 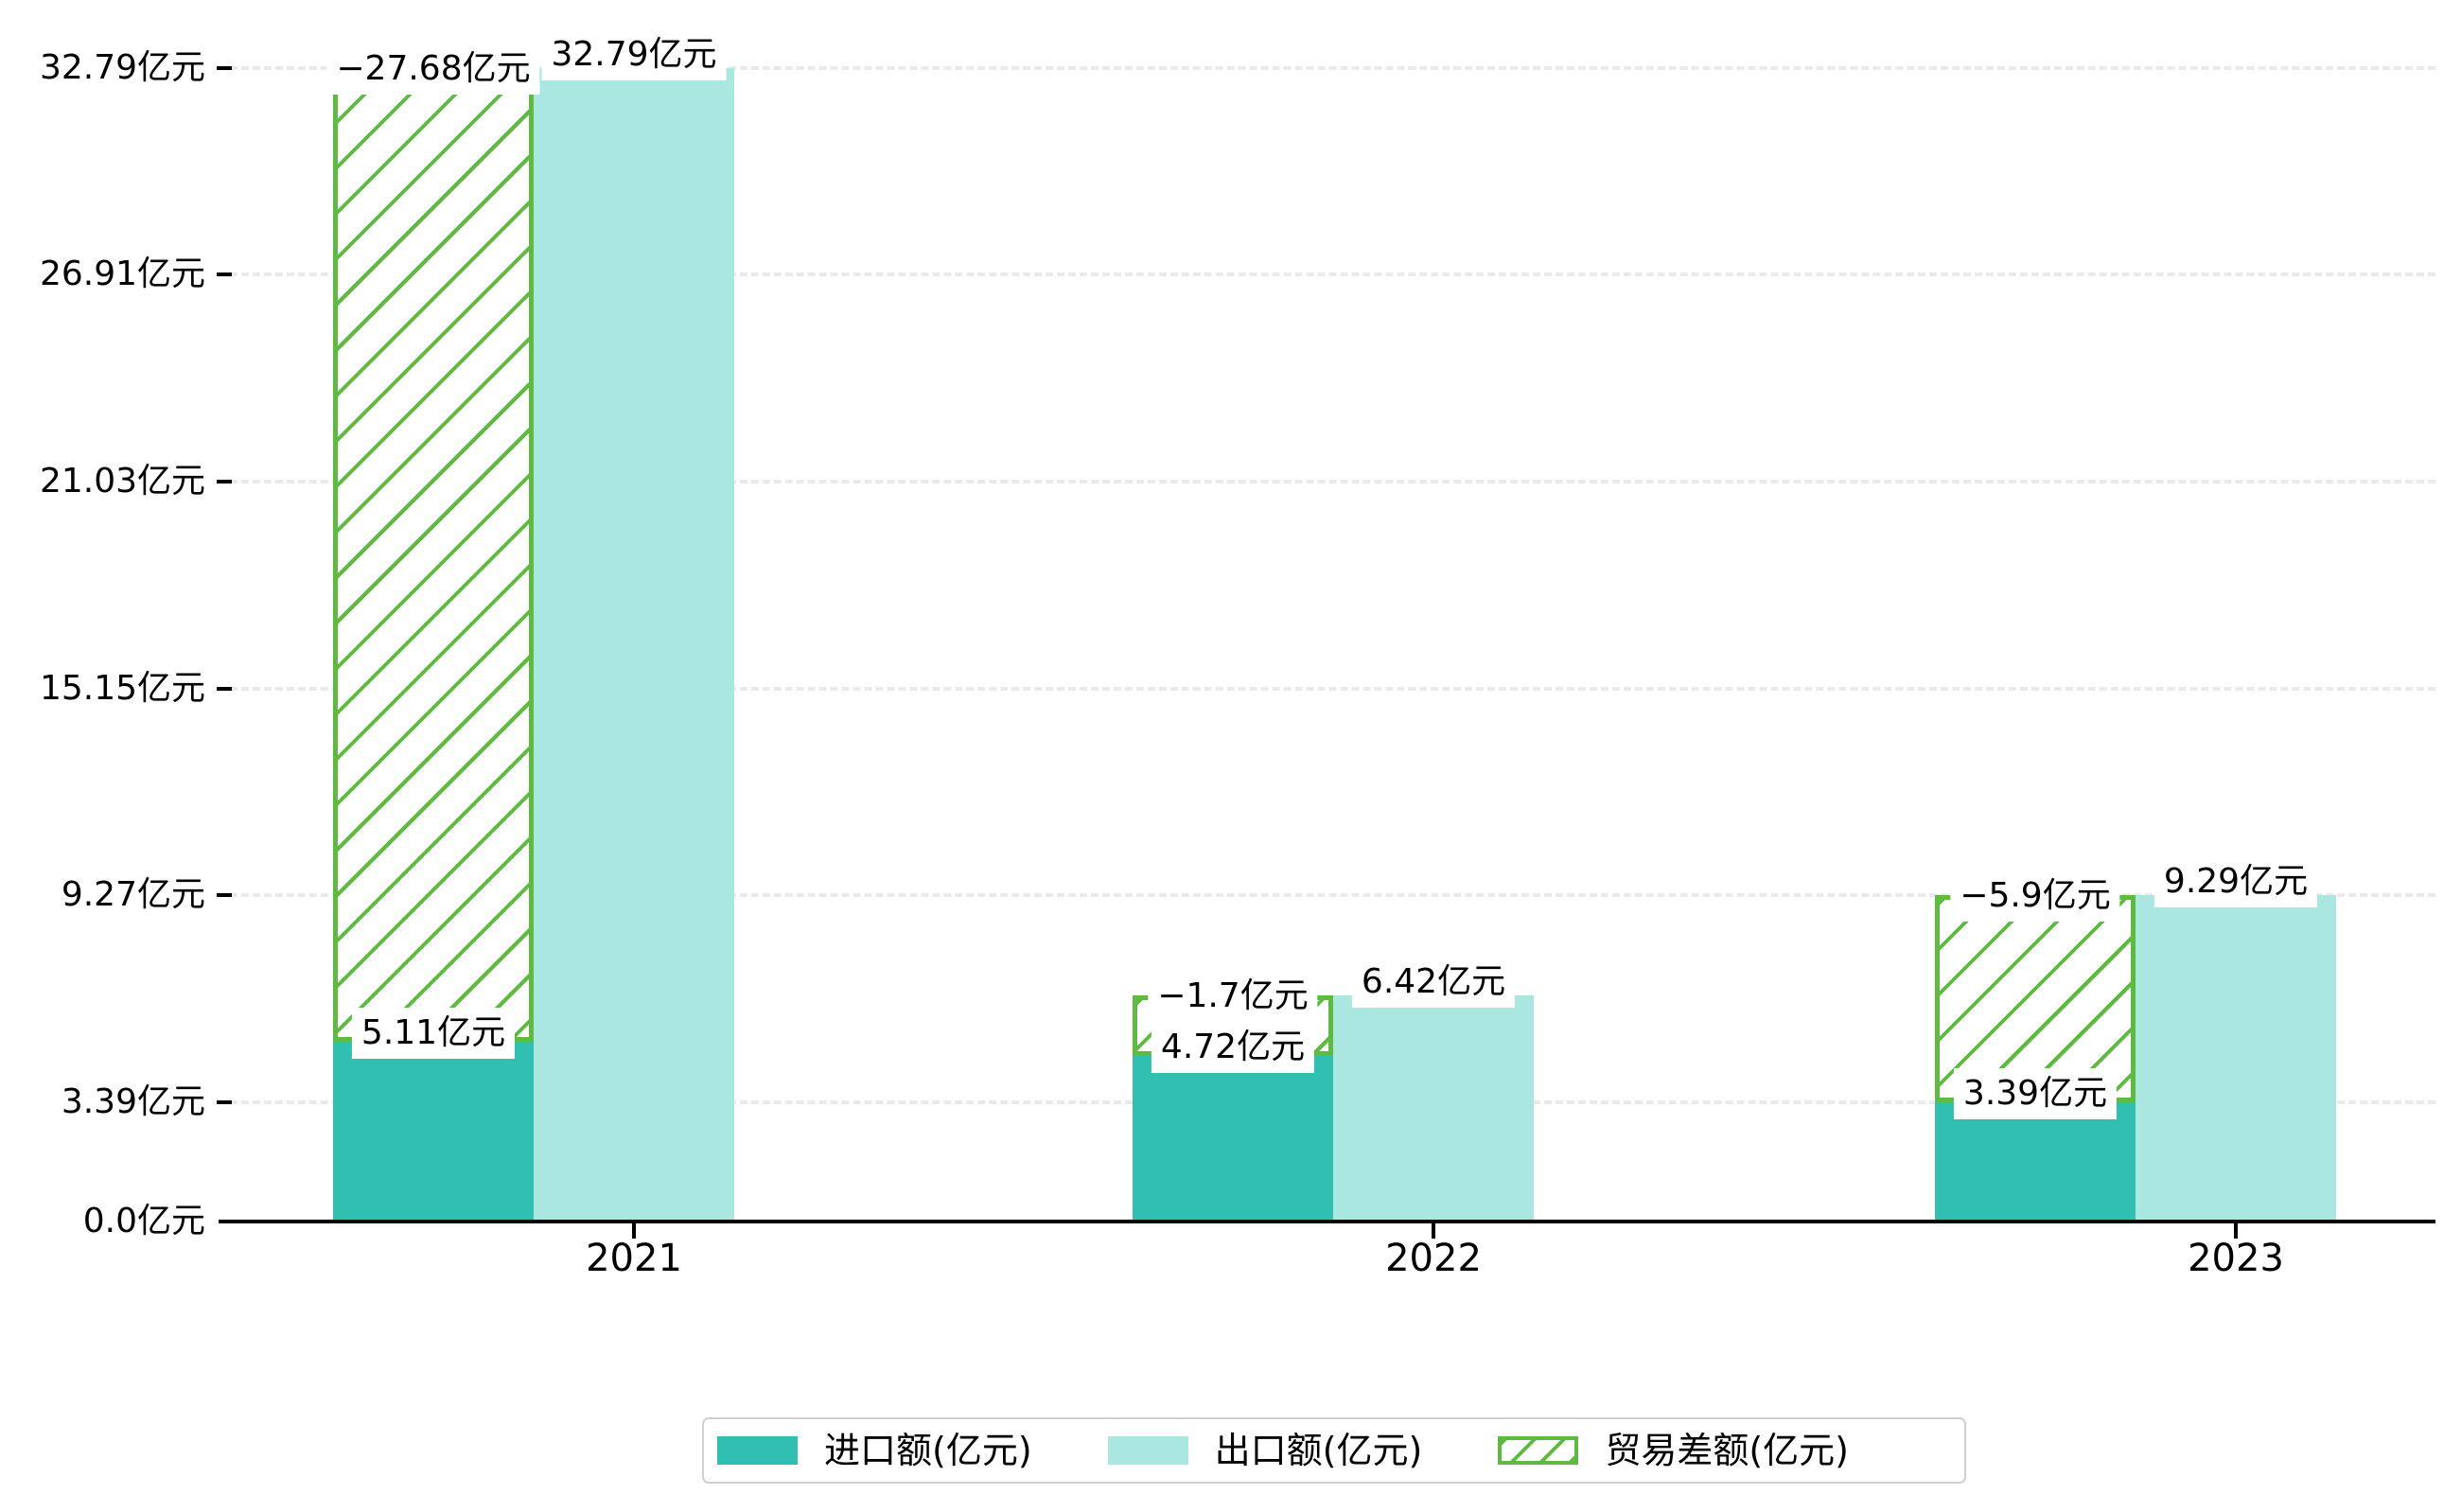 I want to click on export-value-label: 32.79亿元, so click(x=634, y=54).